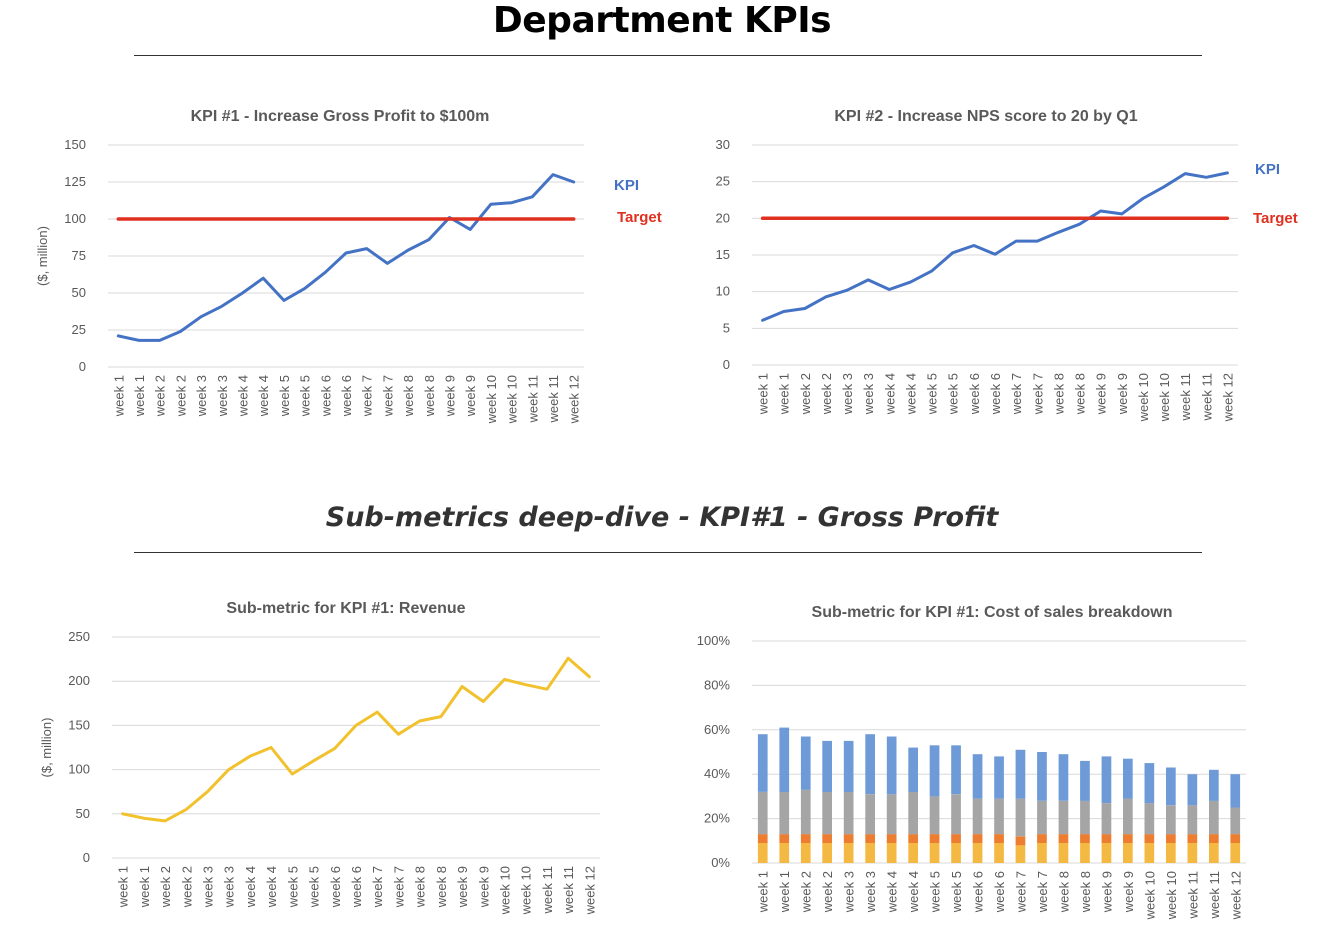  Describe the element at coordinates (717, 818) in the screenshot. I see `y-tick-label: 20%` at that location.